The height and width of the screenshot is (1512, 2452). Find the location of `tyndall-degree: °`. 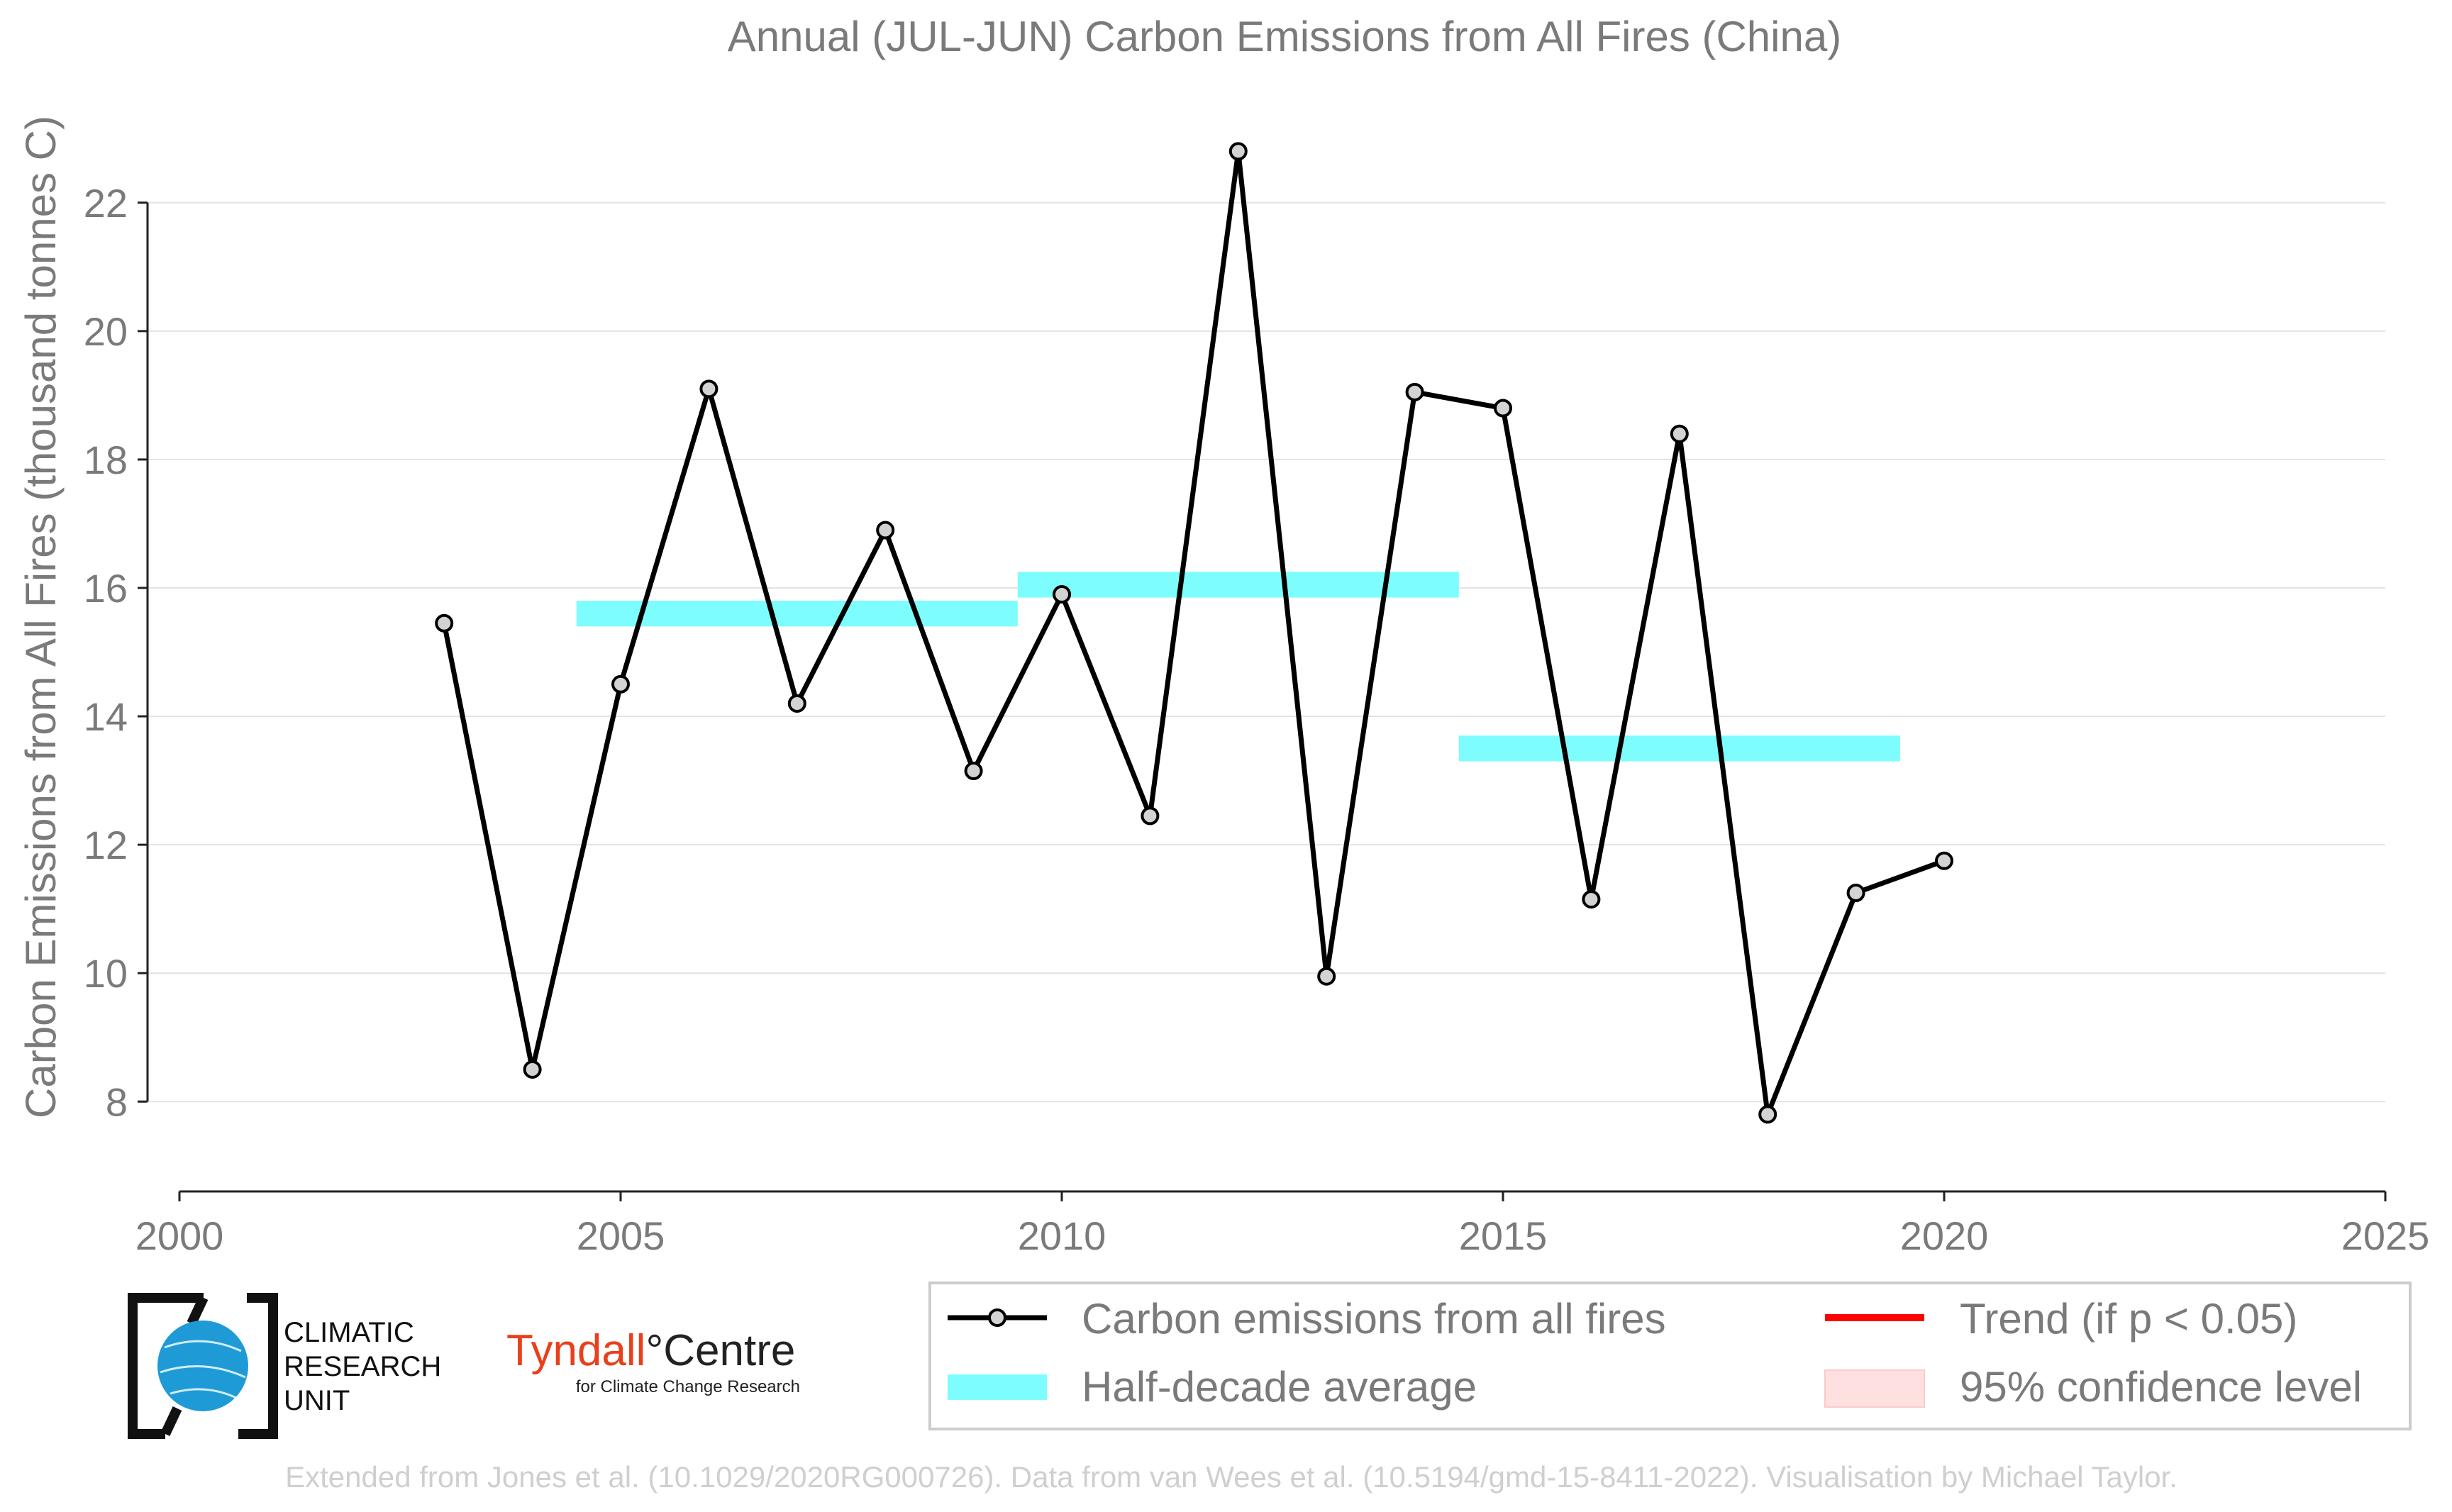

tyndall-degree: ° is located at coordinates (654, 1350).